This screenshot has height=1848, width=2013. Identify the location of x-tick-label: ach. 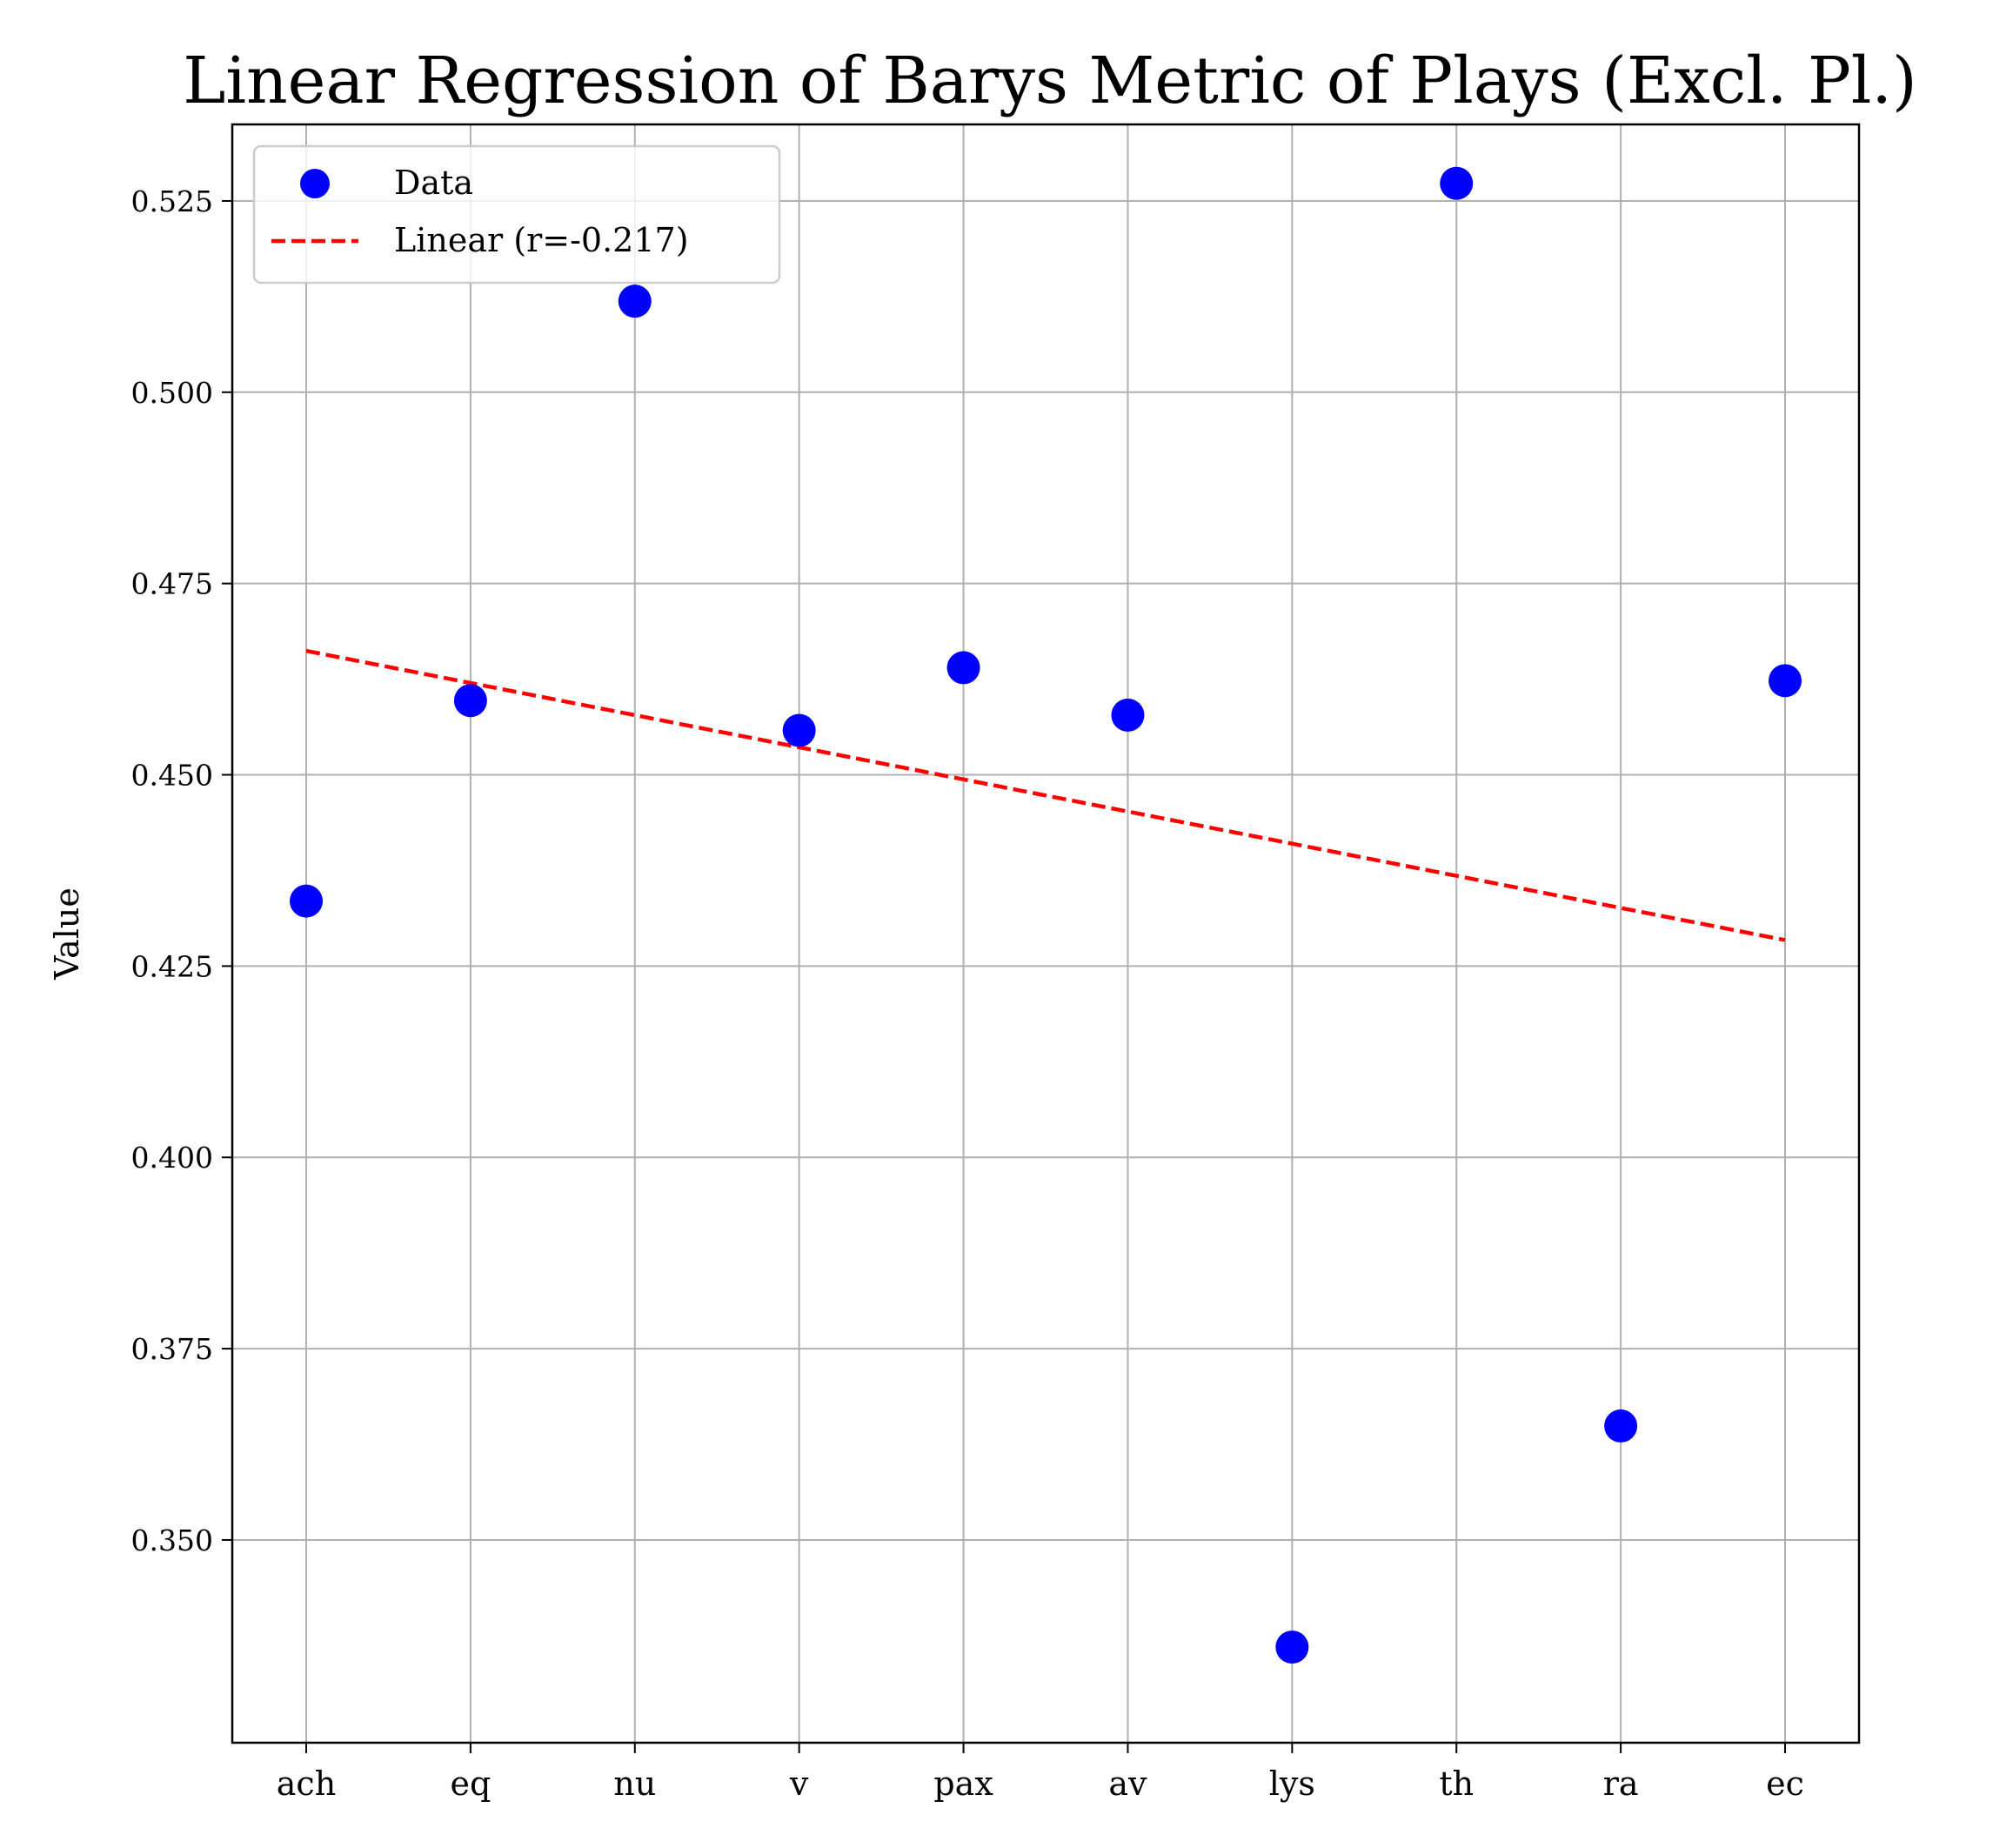
(306, 1783).